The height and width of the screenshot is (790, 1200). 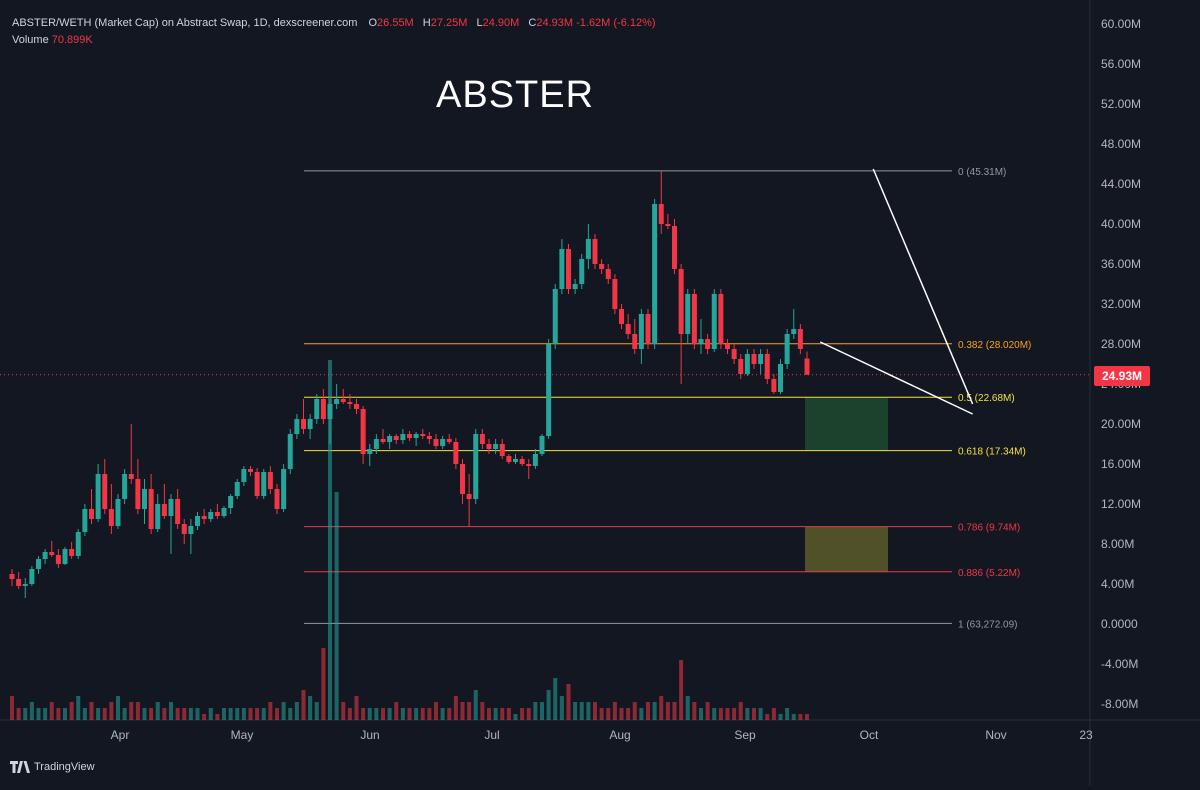 What do you see at coordinates (1122, 376) in the screenshot?
I see `current-price-tag: 24.93M` at bounding box center [1122, 376].